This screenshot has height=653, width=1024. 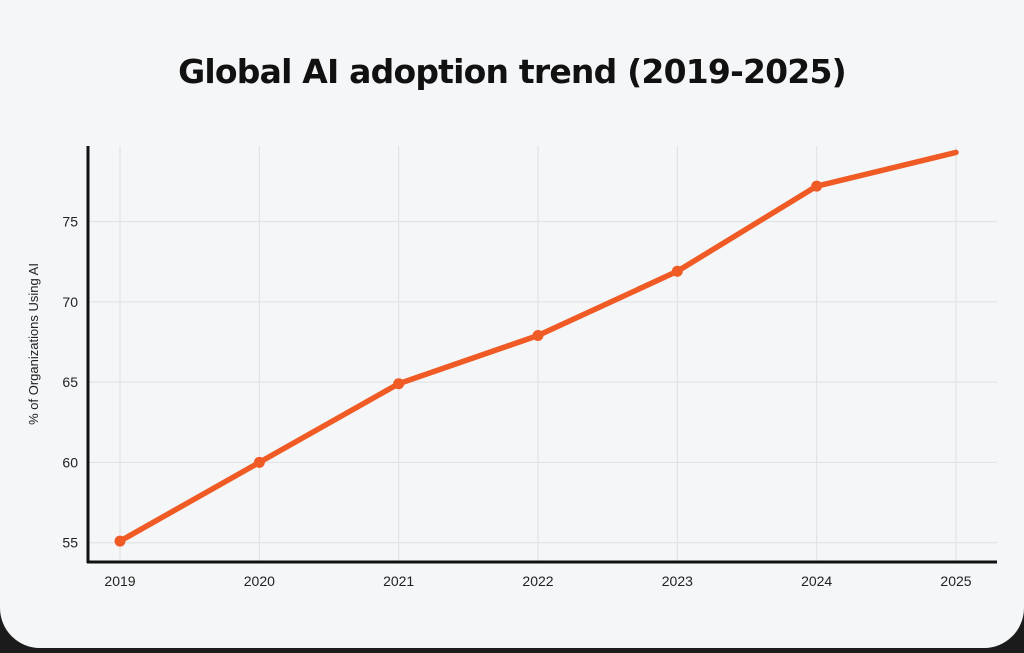 I want to click on x-tick-label: 2019, so click(x=119, y=581).